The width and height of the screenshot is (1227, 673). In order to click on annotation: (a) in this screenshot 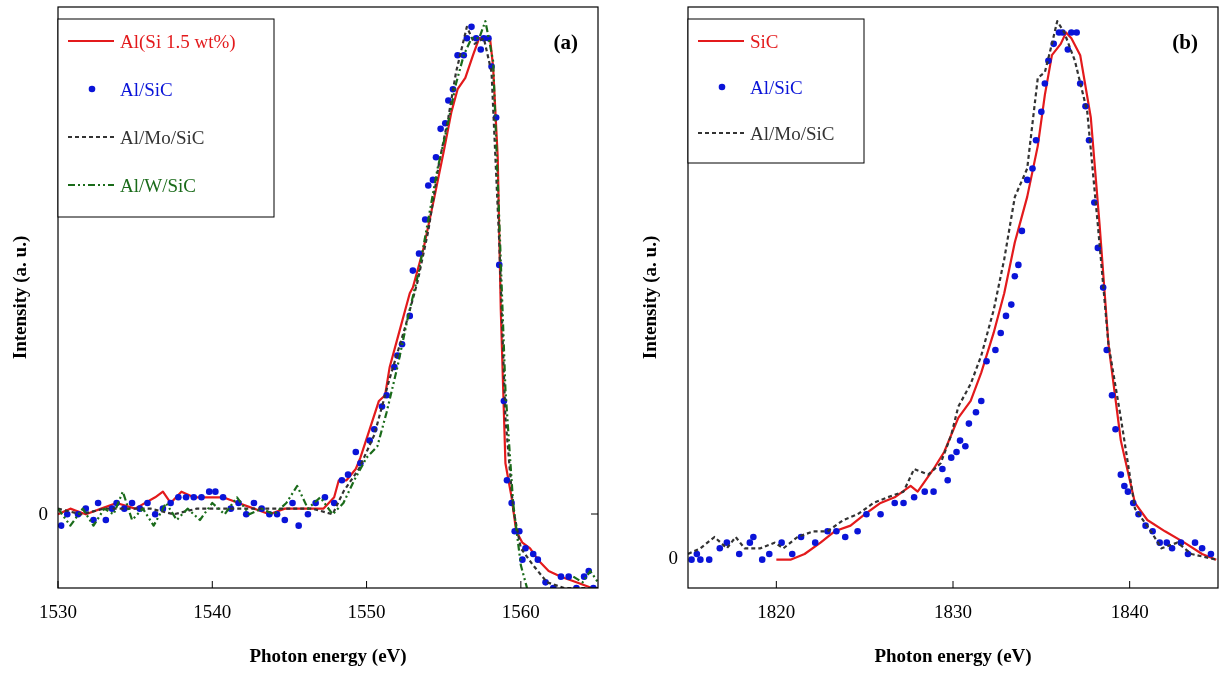, I will do `click(565, 42)`.